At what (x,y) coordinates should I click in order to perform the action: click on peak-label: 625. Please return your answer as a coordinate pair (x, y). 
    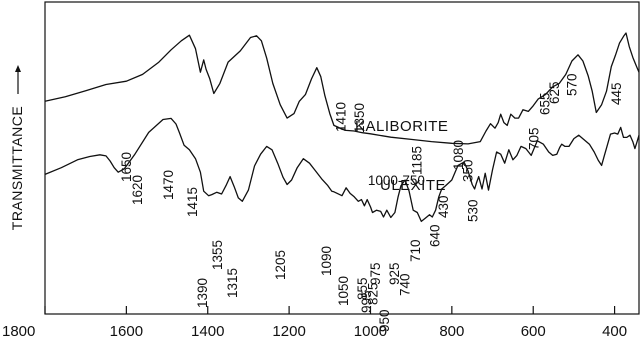
    Looking at the image, I should click on (554, 92).